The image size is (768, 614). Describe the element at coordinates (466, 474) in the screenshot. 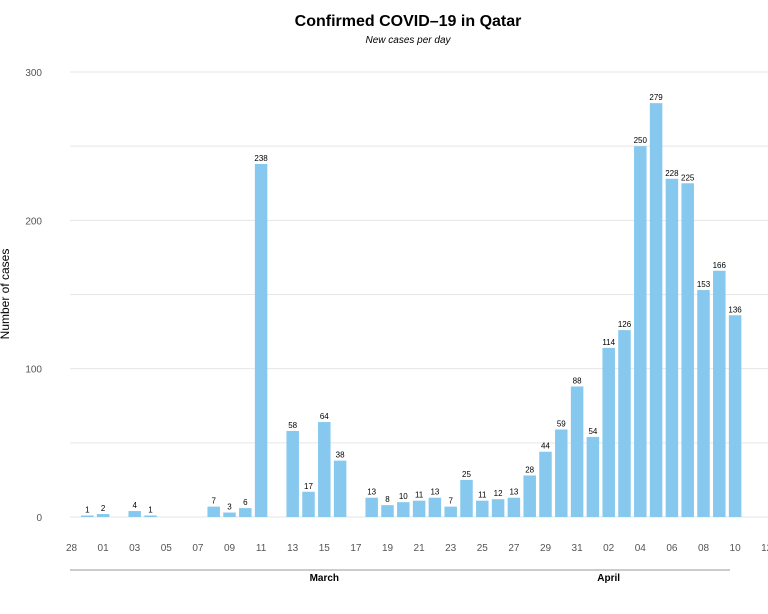

I see `data-label: 25` at that location.